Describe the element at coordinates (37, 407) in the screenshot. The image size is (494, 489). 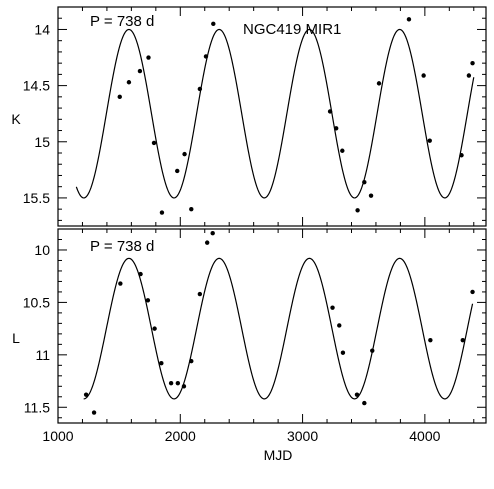
I see `y-tick-label: 11.5` at that location.